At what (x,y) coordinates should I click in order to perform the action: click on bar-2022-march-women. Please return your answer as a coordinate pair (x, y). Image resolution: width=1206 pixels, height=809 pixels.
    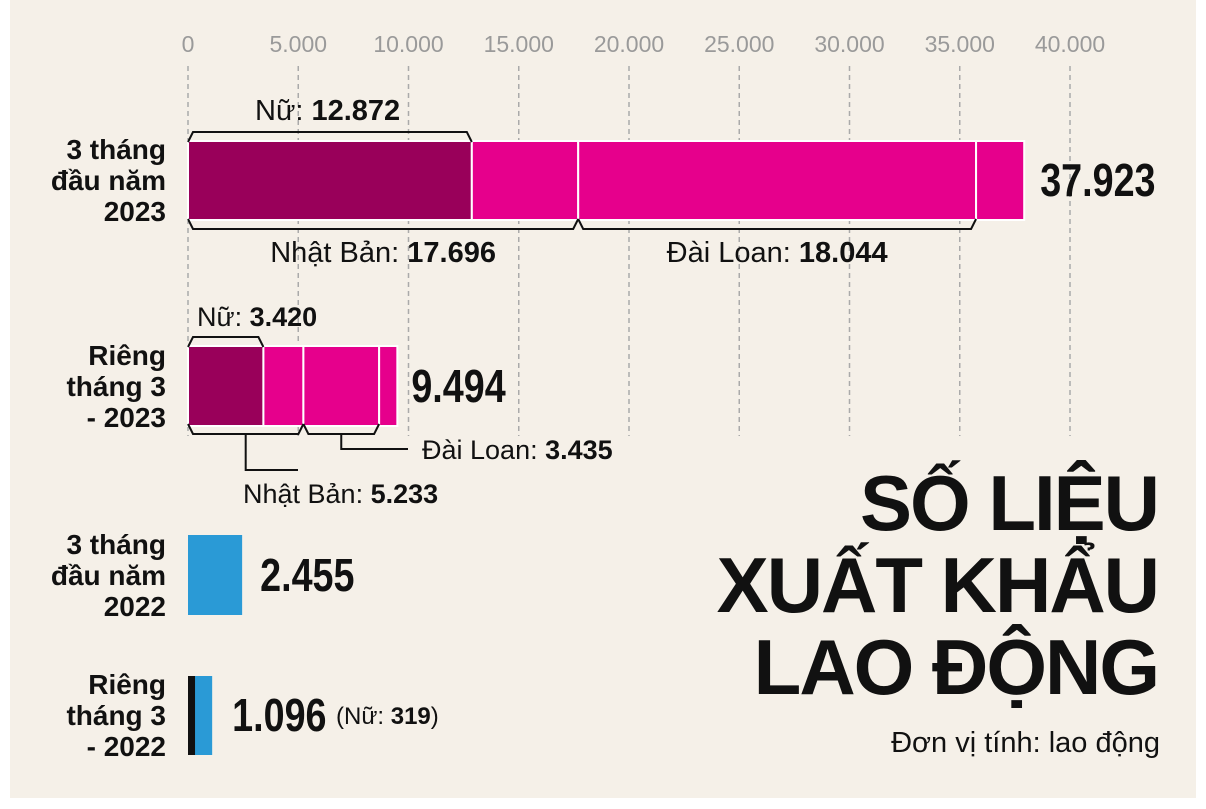
    Looking at the image, I should click on (192, 715).